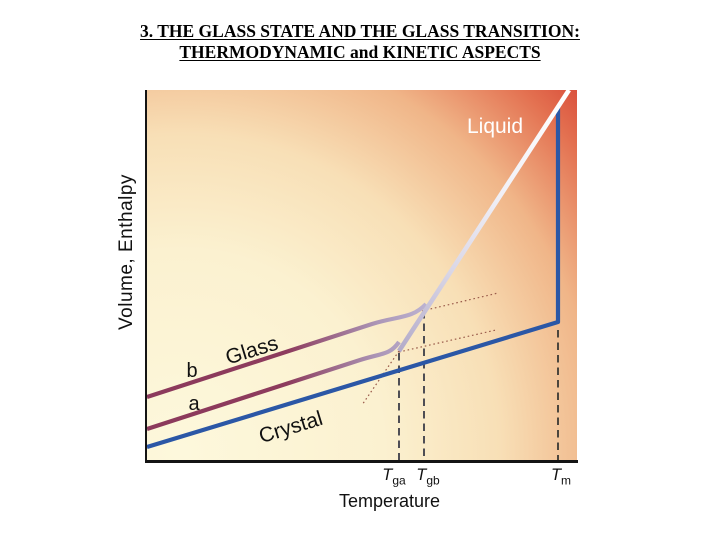 This screenshot has height=540, width=720. Describe the element at coordinates (360, 52) in the screenshot. I see `title-line-2: THERMODYNAMIC and KINETIC ASPECTS` at that location.